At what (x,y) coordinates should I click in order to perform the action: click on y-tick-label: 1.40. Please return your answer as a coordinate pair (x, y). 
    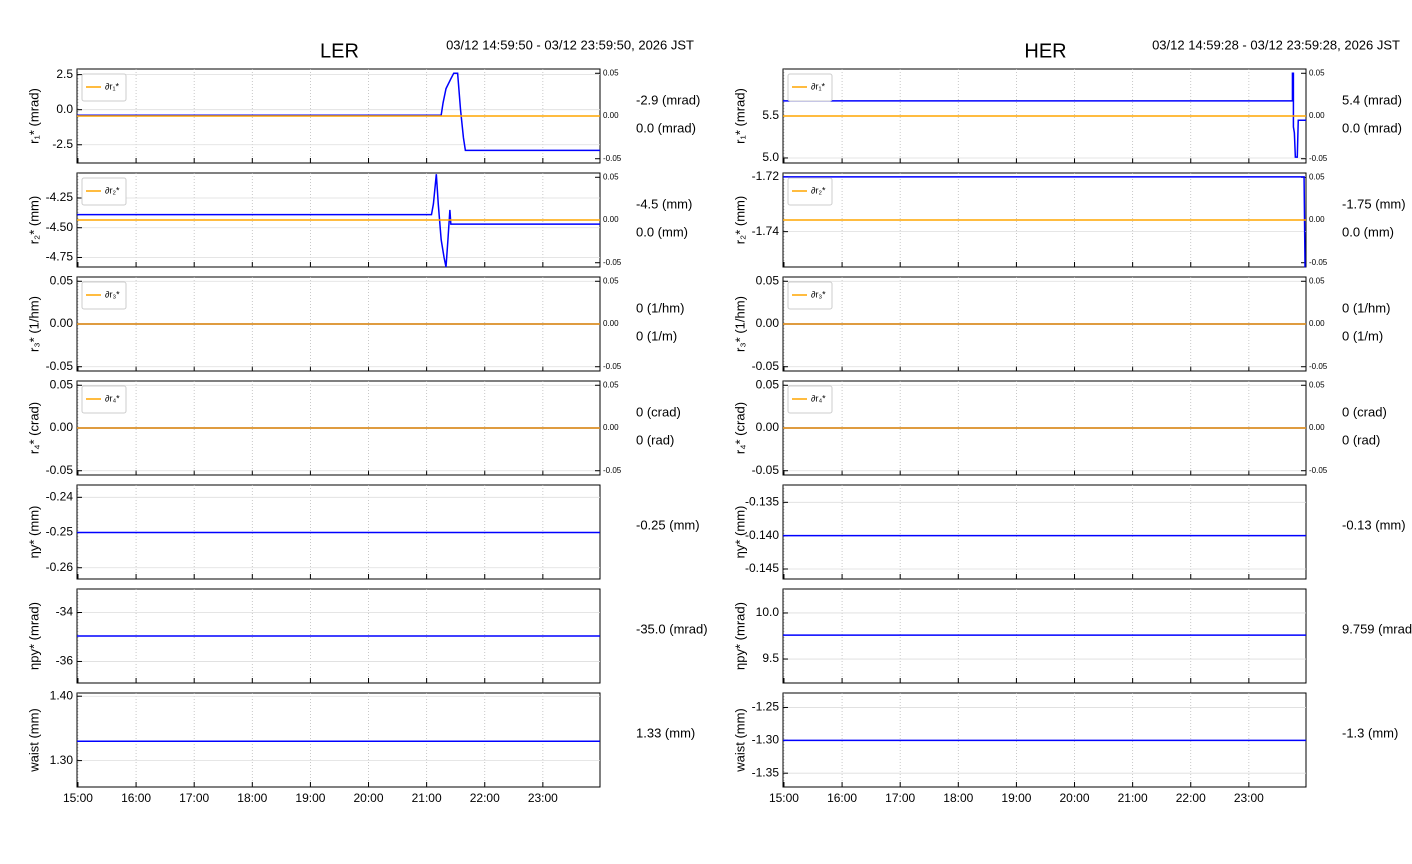
    Looking at the image, I should click on (62, 695).